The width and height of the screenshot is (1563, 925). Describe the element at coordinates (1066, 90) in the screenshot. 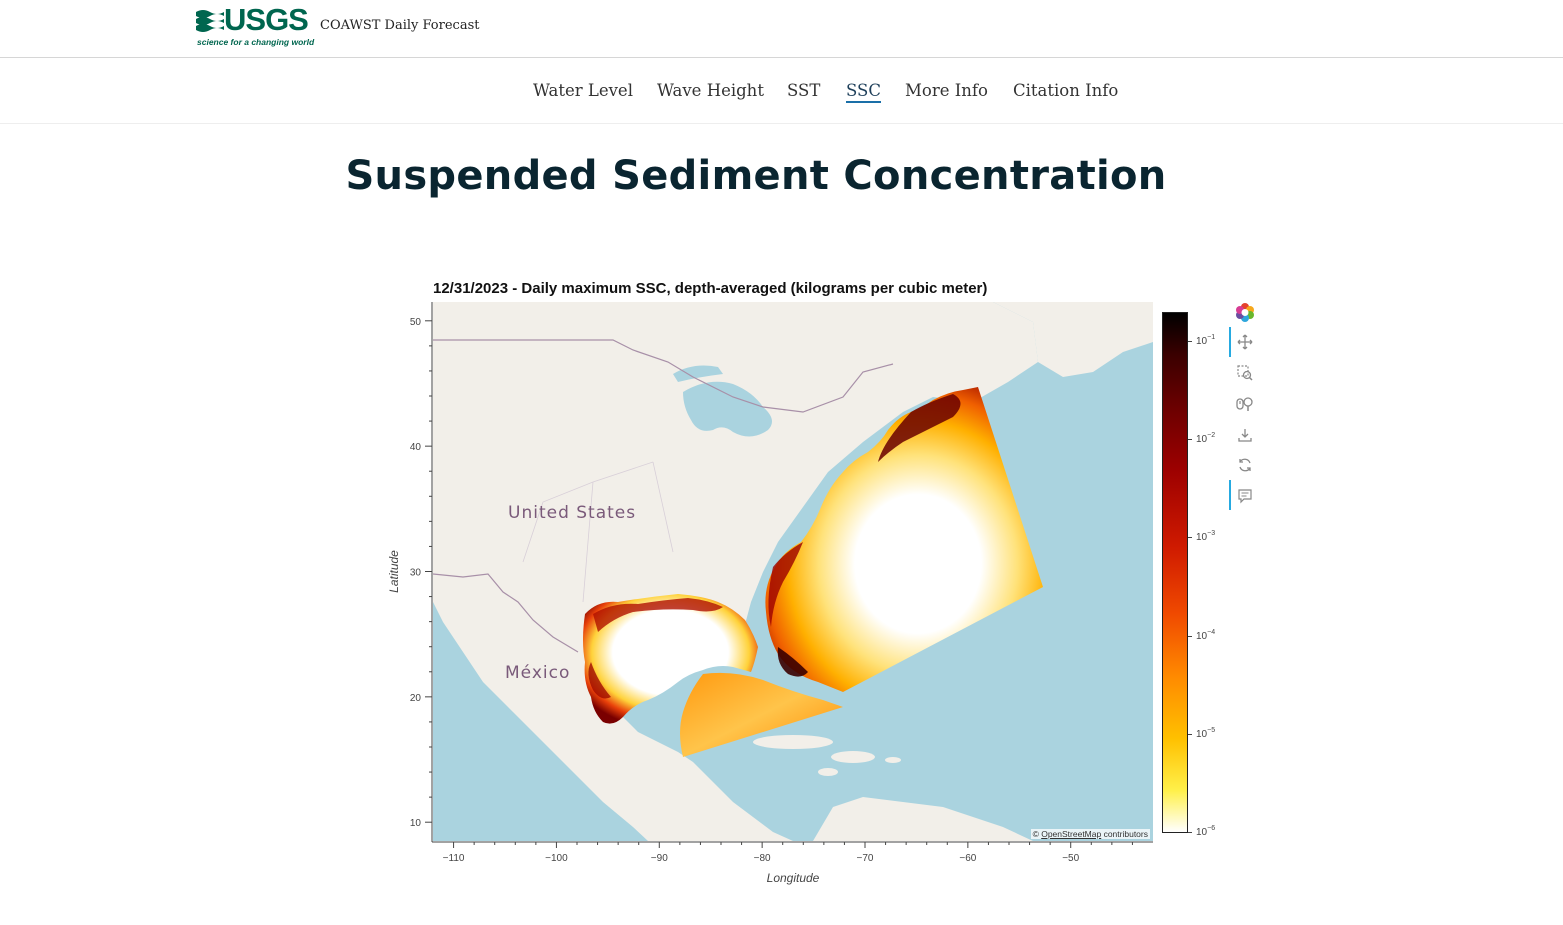

I see `nav-item-citation-info: Citation Info` at that location.